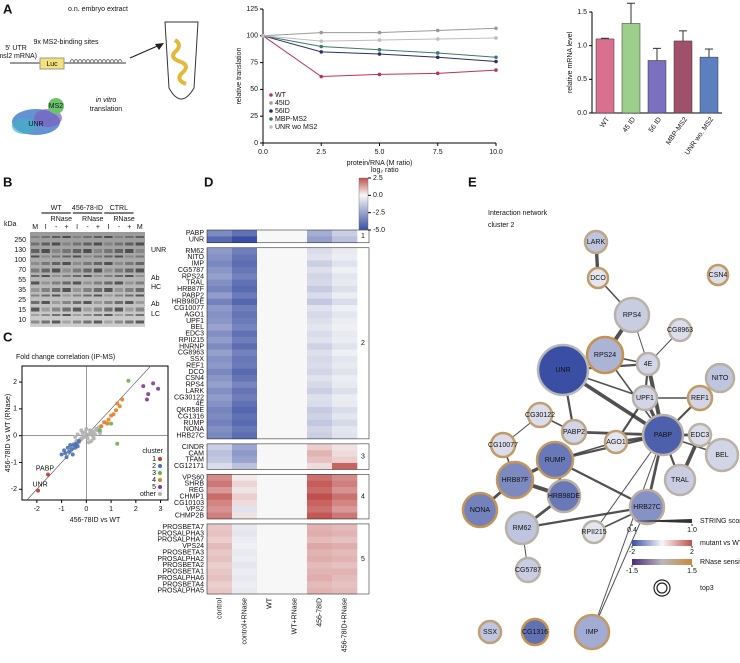  What do you see at coordinates (195, 365) in the screenshot?
I see `row-label: REF1` at bounding box center [195, 365].